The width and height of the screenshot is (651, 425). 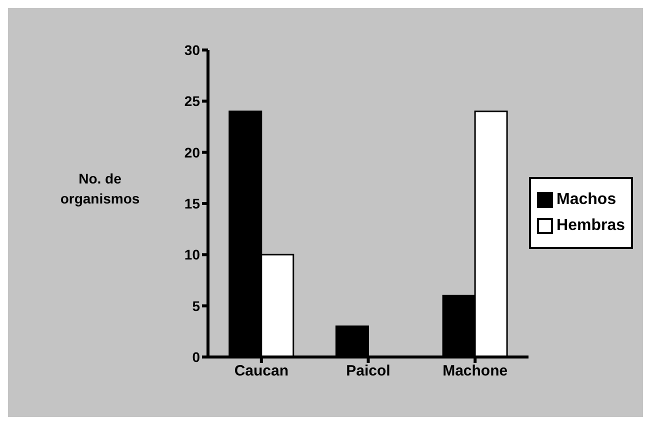 I want to click on x-tick-label: Machone, so click(x=475, y=371).